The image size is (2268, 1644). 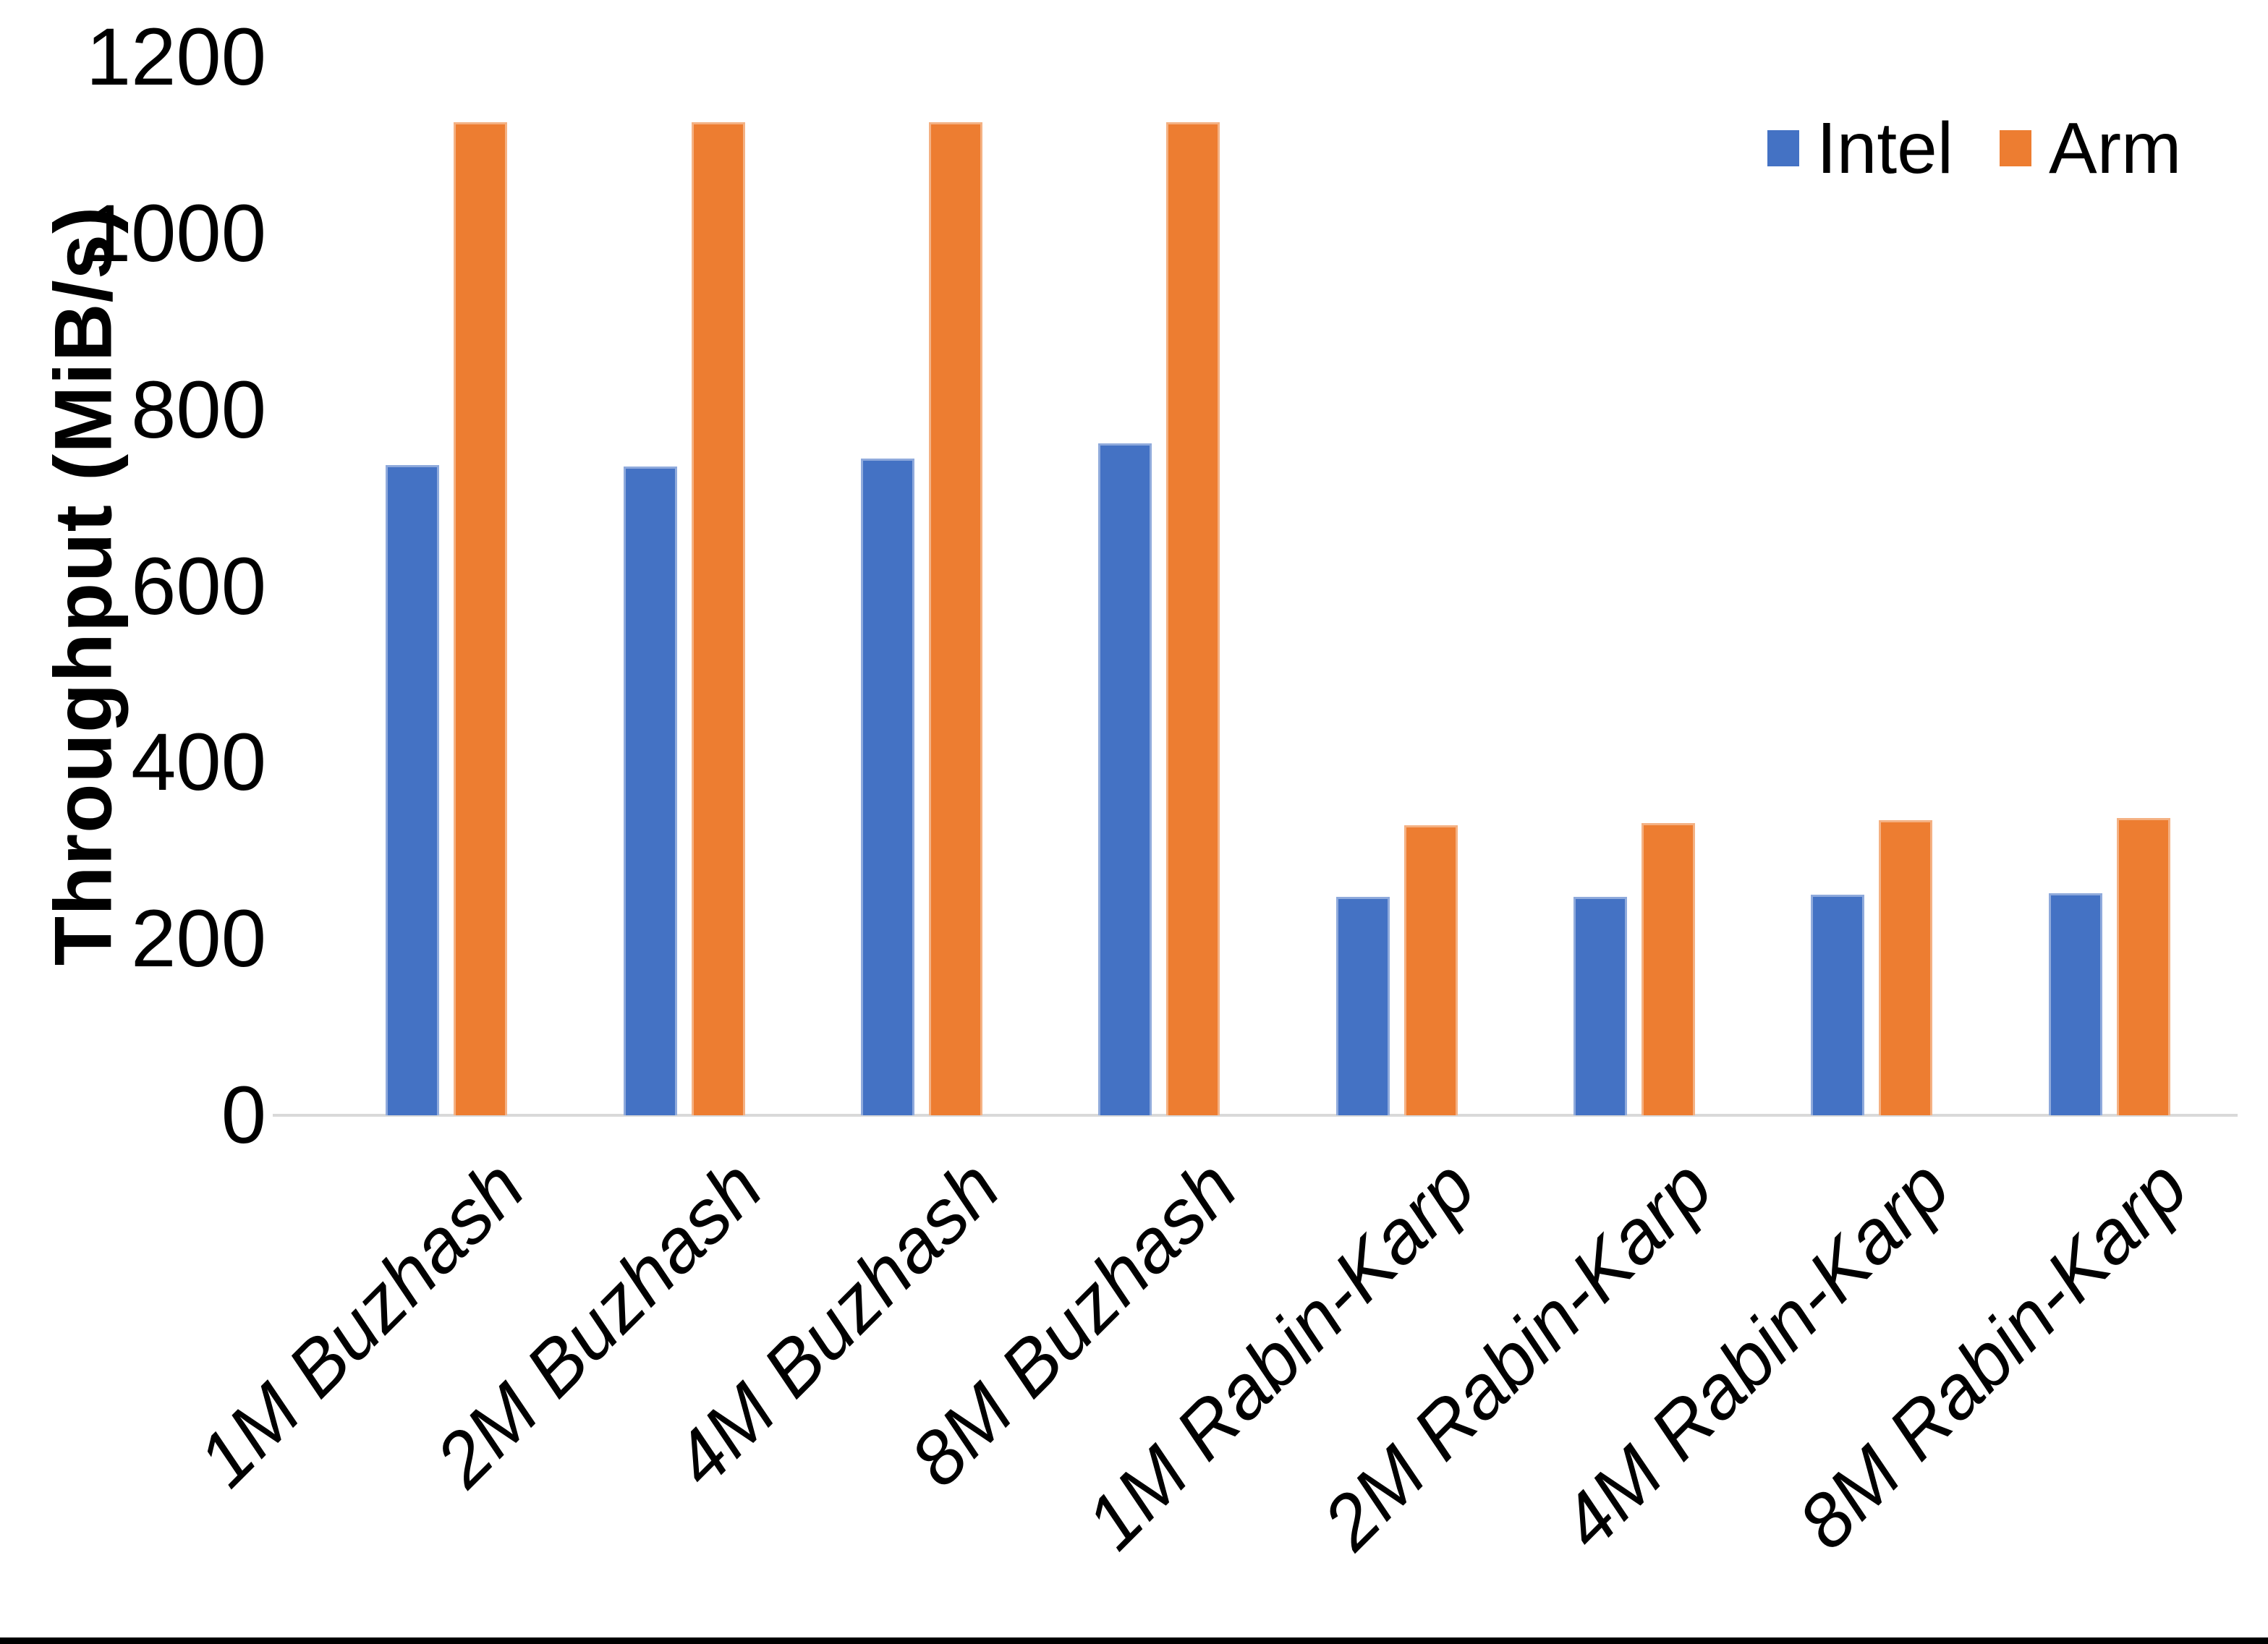 I want to click on legend-label: Arm, so click(x=2115, y=148).